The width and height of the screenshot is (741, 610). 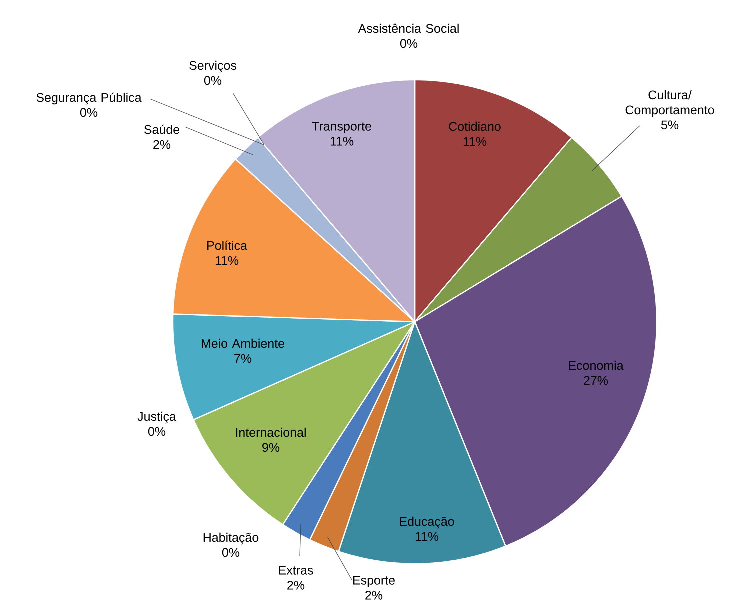 What do you see at coordinates (89, 98) in the screenshot?
I see `category-label: Segurança Pública` at bounding box center [89, 98].